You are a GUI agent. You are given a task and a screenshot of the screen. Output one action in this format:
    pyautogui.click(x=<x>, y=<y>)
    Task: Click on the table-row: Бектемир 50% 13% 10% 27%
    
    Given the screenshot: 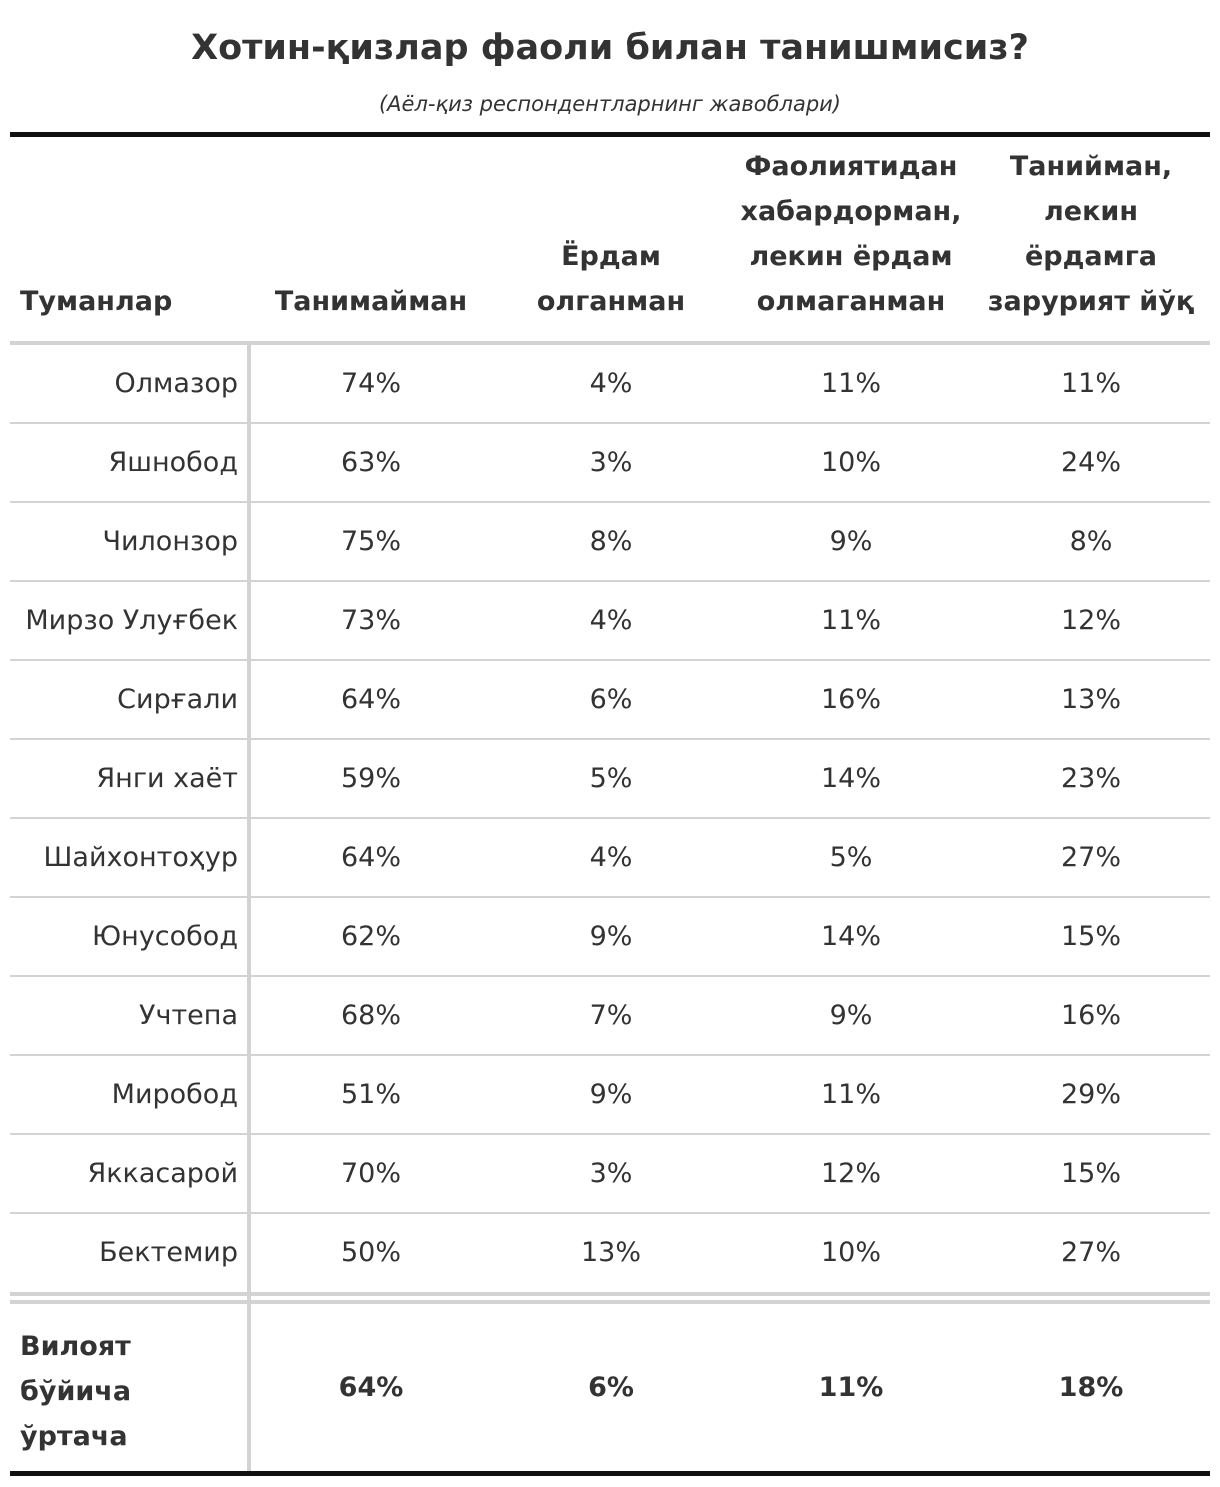 What is the action you would take?
    pyautogui.click(x=610, y=1253)
    